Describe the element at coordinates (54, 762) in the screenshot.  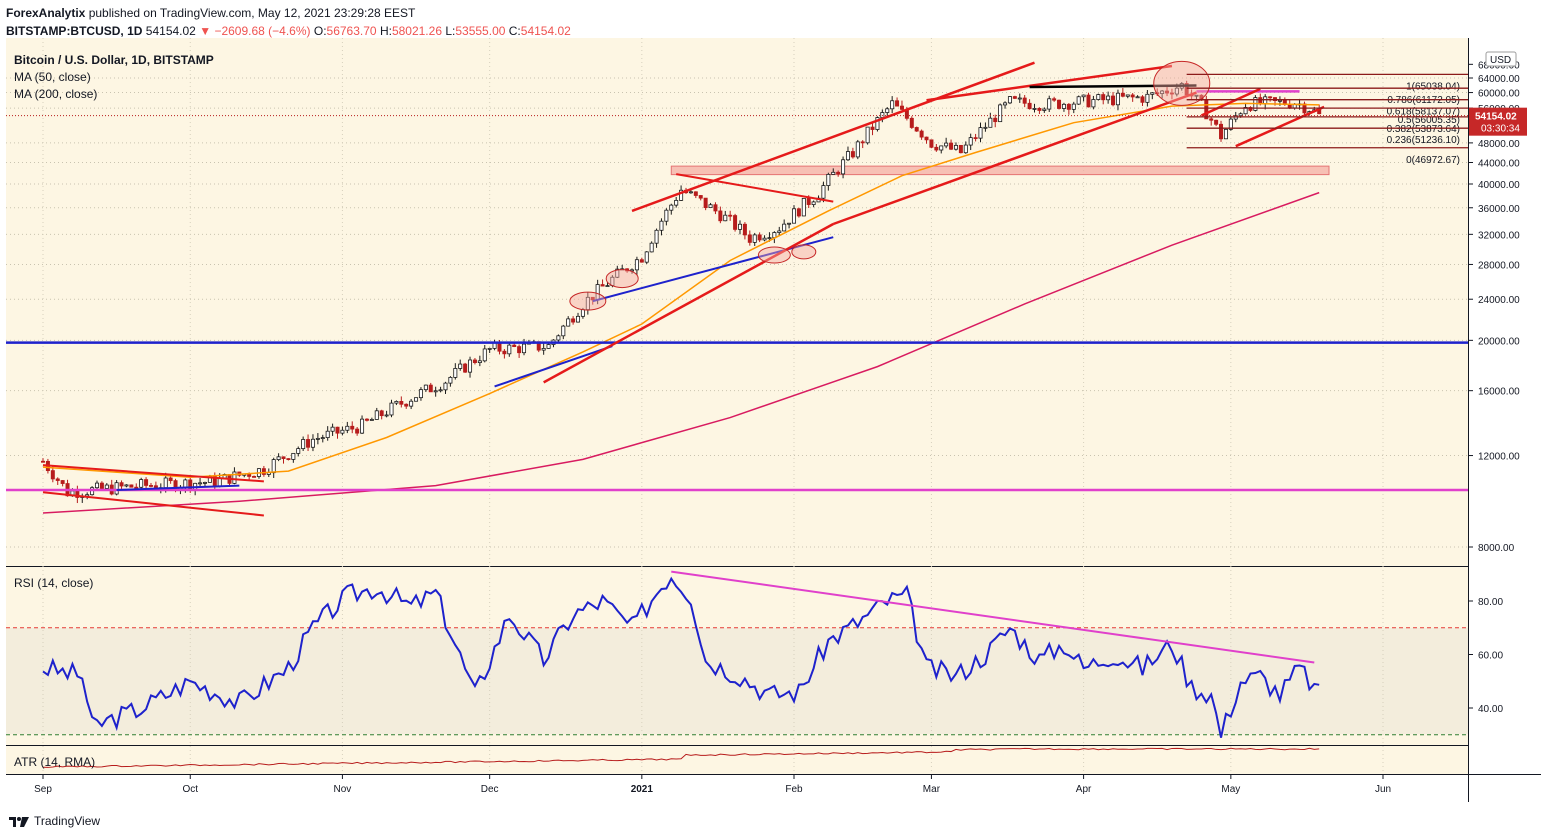
I see `legend-atr: ATR (14, RMA)` at that location.